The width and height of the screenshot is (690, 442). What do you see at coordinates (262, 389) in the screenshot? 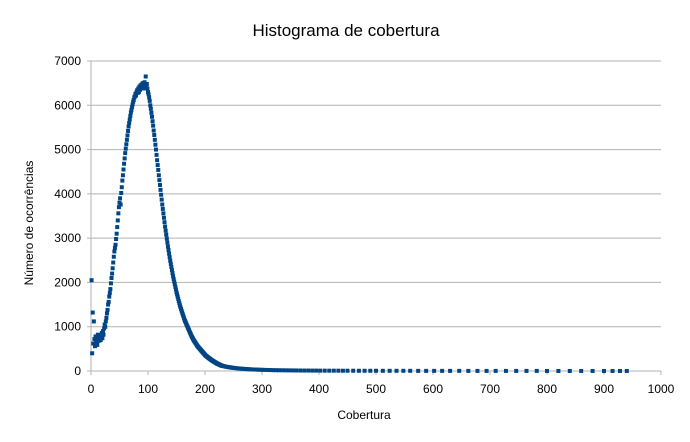
I see `x-tick-label: 300` at bounding box center [262, 389].